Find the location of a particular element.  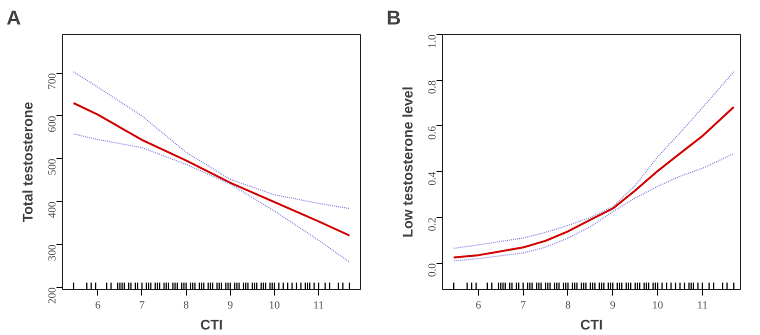

y-axis-title: Low testosterone level is located at coordinates (408, 162).